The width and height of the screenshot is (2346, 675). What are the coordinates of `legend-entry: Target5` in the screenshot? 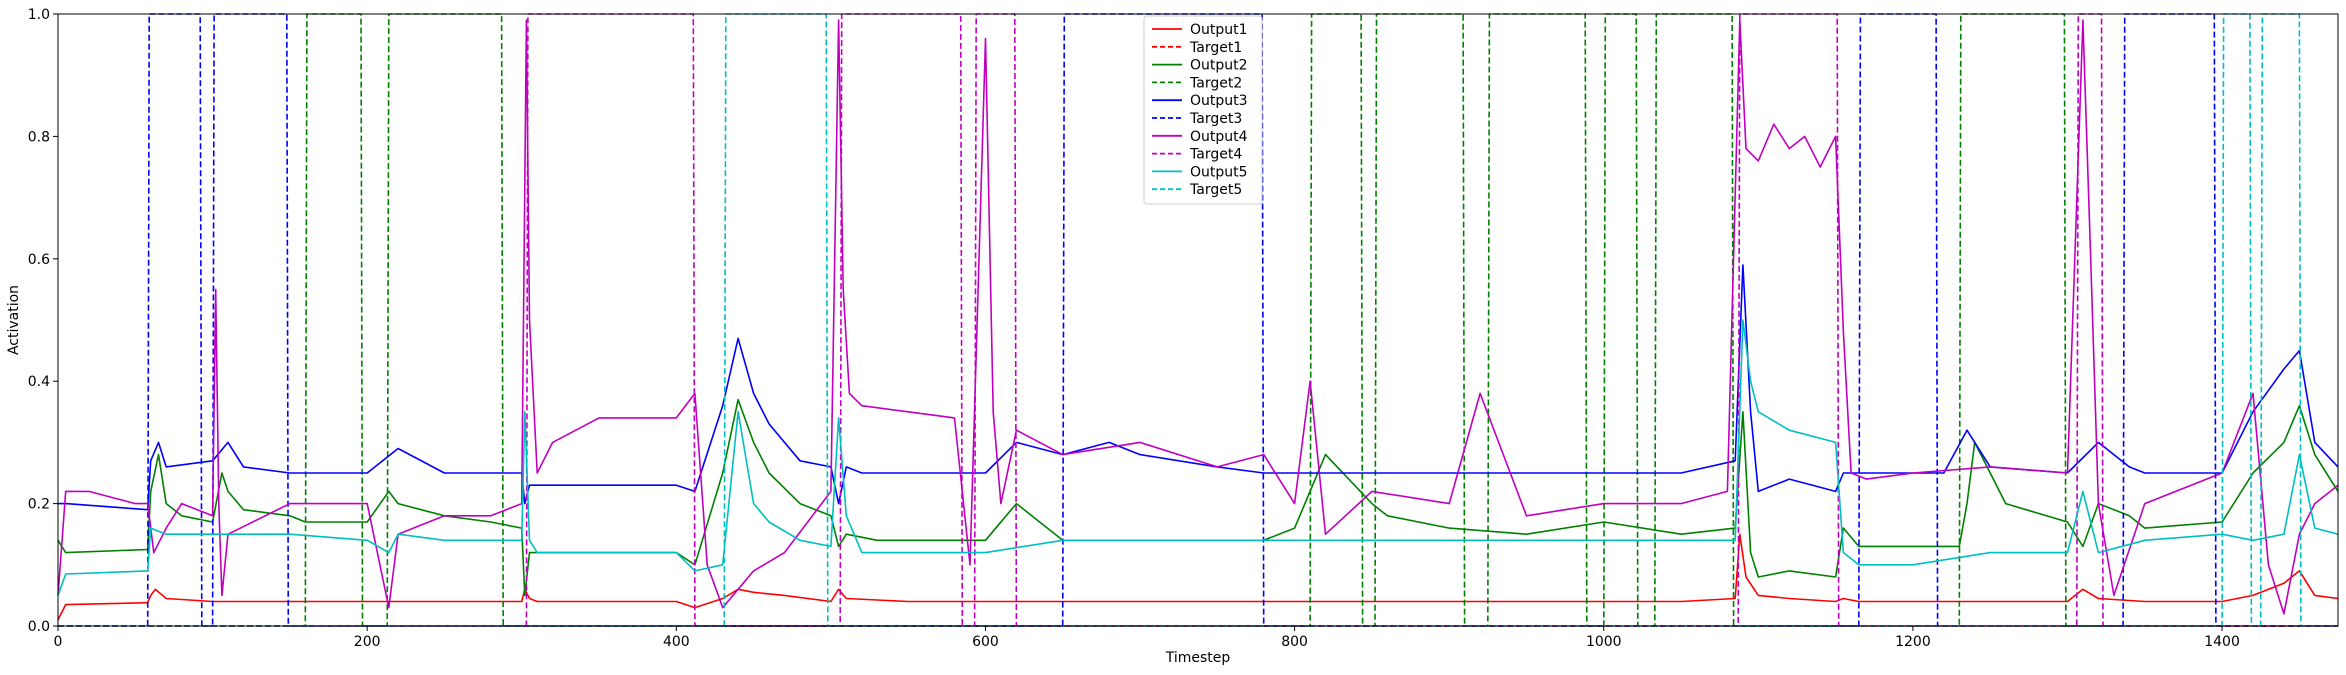 It's located at (1215, 190).